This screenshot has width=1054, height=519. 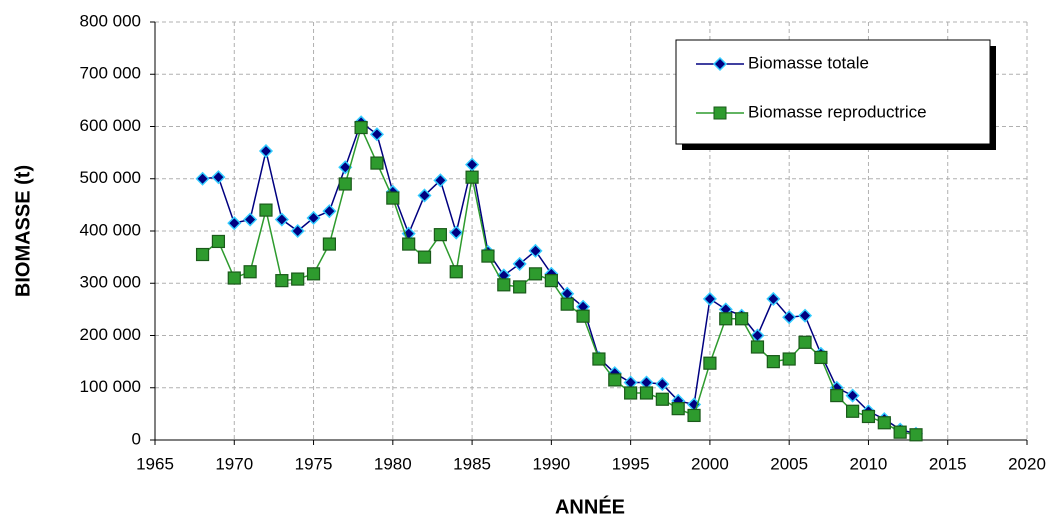 What do you see at coordinates (869, 463) in the screenshot?
I see `x-tick-label: 2010` at bounding box center [869, 463].